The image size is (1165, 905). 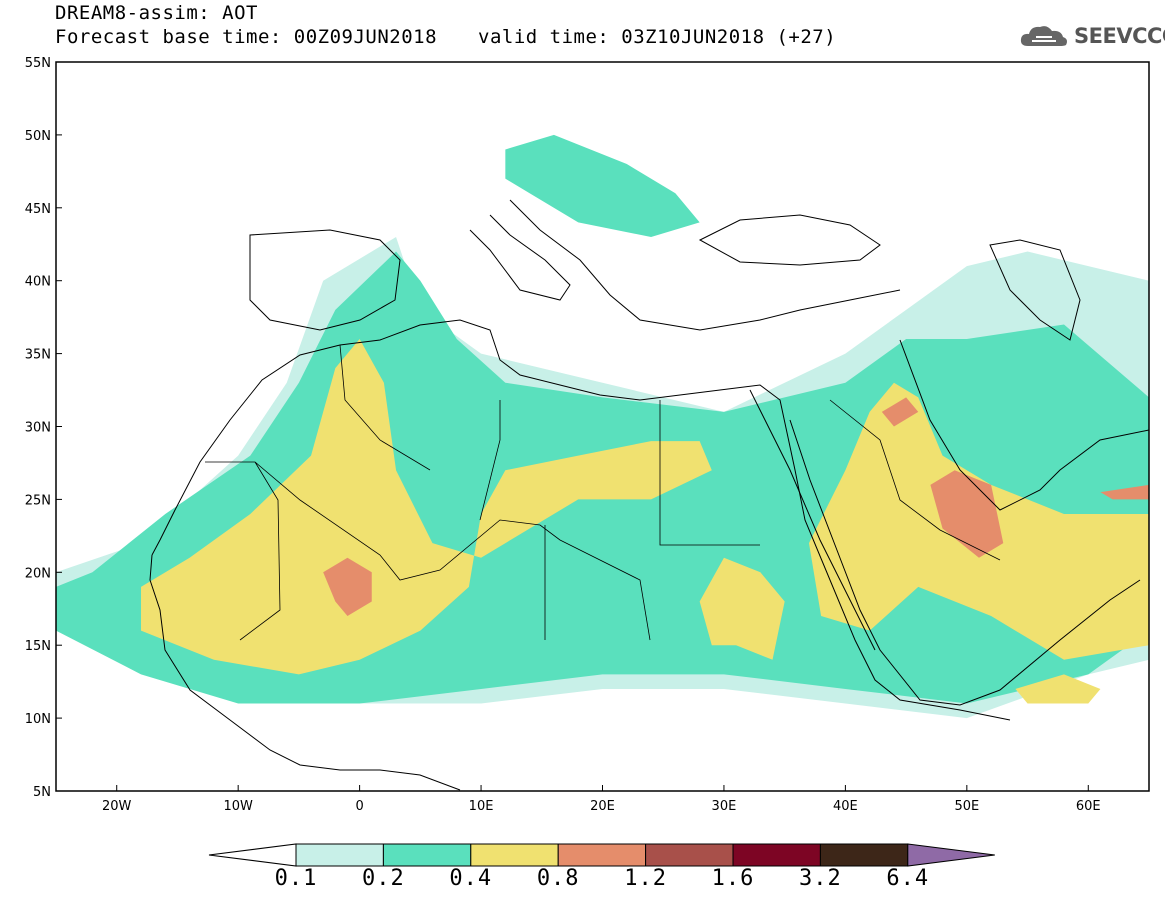 What do you see at coordinates (1119, 36) in the screenshot?
I see `logo-text: SEEVCCC` at bounding box center [1119, 36].